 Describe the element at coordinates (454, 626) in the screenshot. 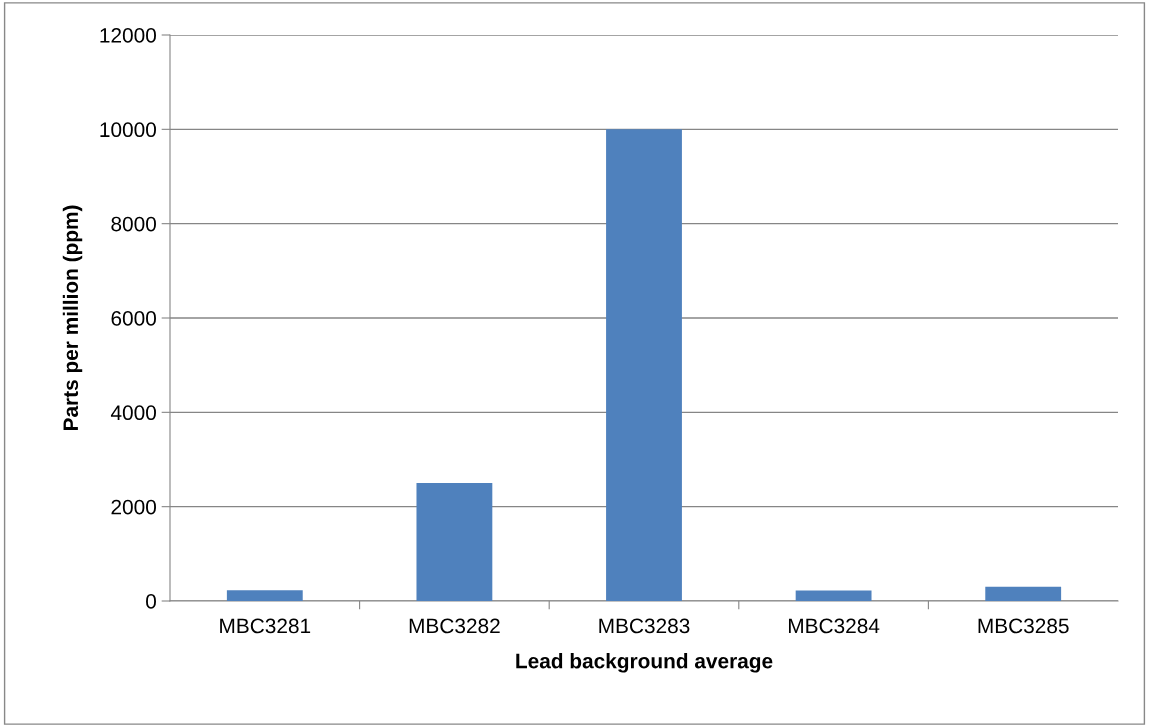

I see `x-tick-label: MBC3282` at that location.